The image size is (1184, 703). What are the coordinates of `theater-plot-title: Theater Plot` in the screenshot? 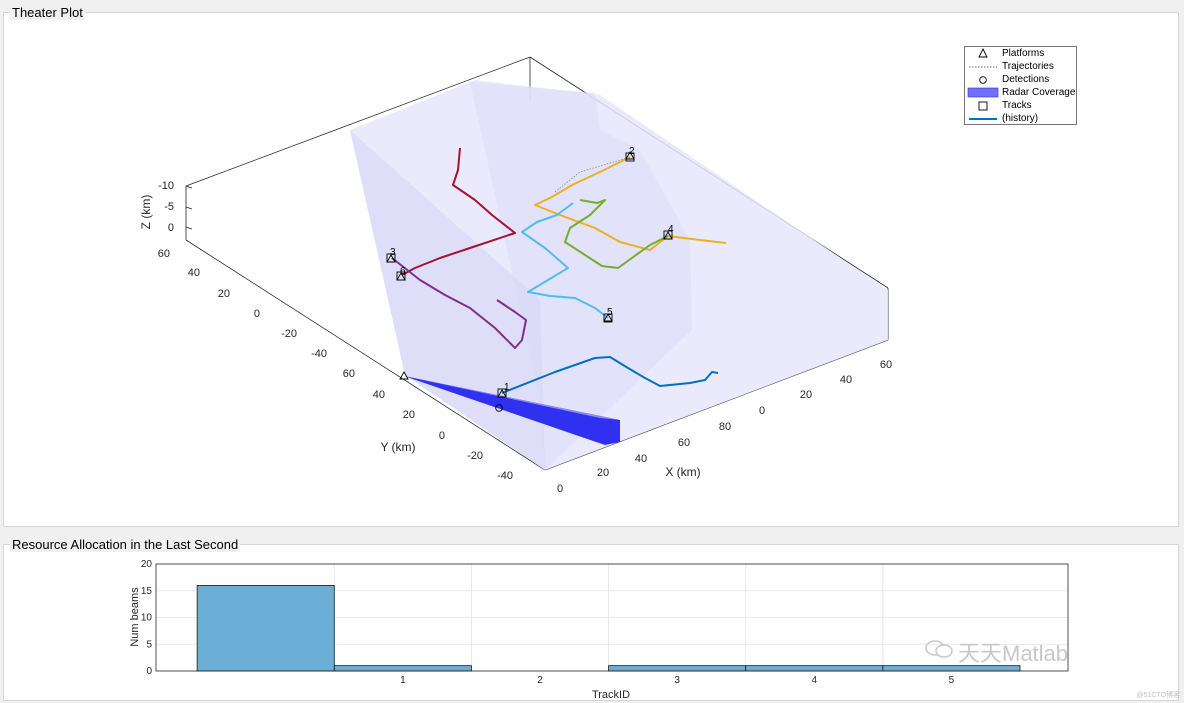 It's located at (47, 12).